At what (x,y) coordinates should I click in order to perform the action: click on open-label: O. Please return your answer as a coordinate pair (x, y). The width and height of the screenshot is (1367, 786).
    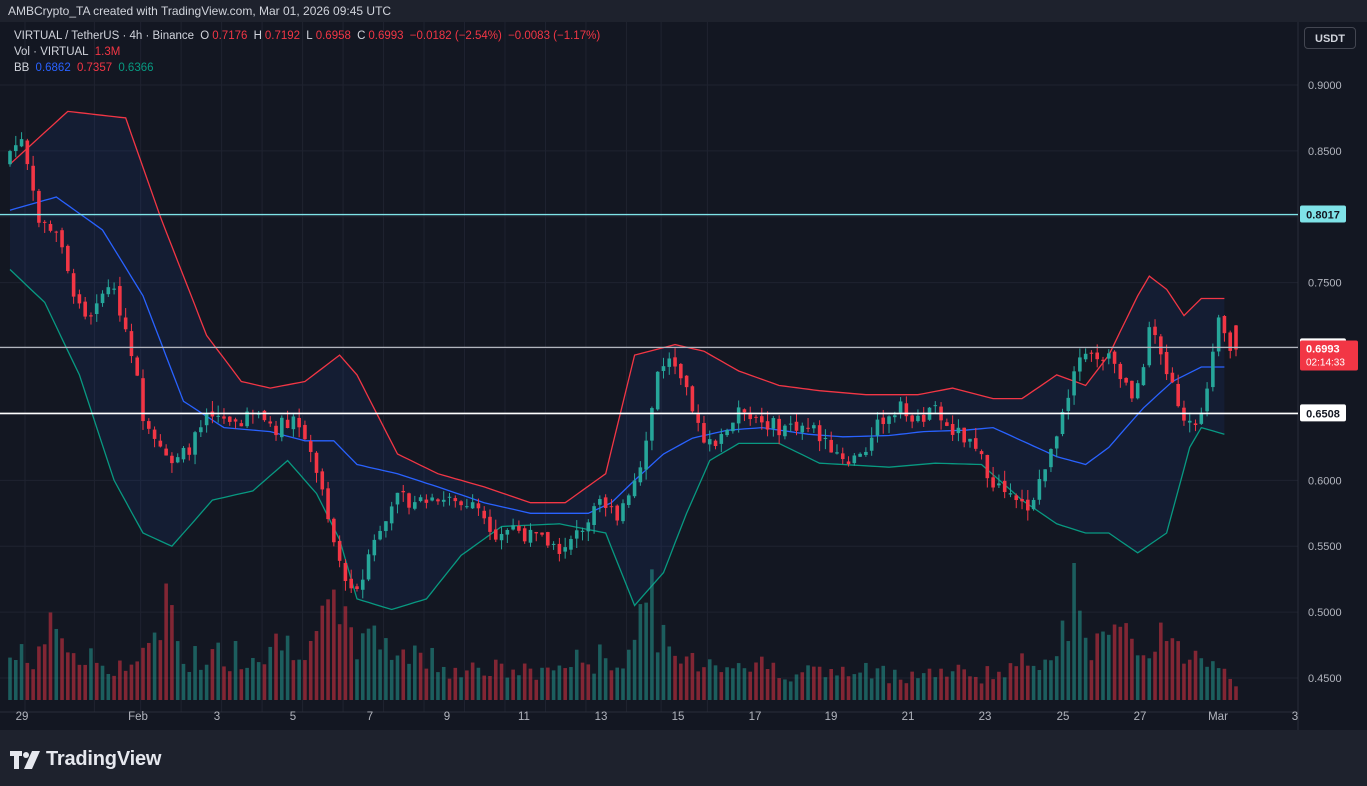
    Looking at the image, I should click on (205, 36).